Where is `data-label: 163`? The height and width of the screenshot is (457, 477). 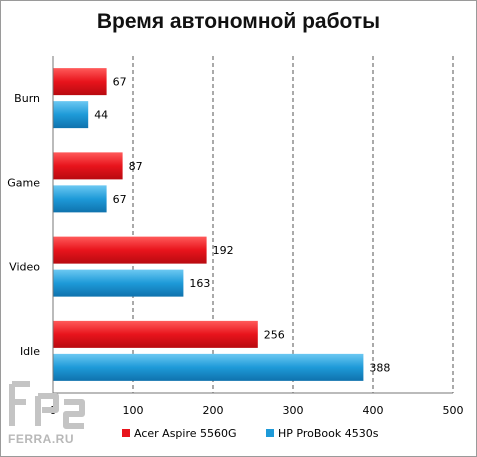
data-label: 163 is located at coordinates (199, 283).